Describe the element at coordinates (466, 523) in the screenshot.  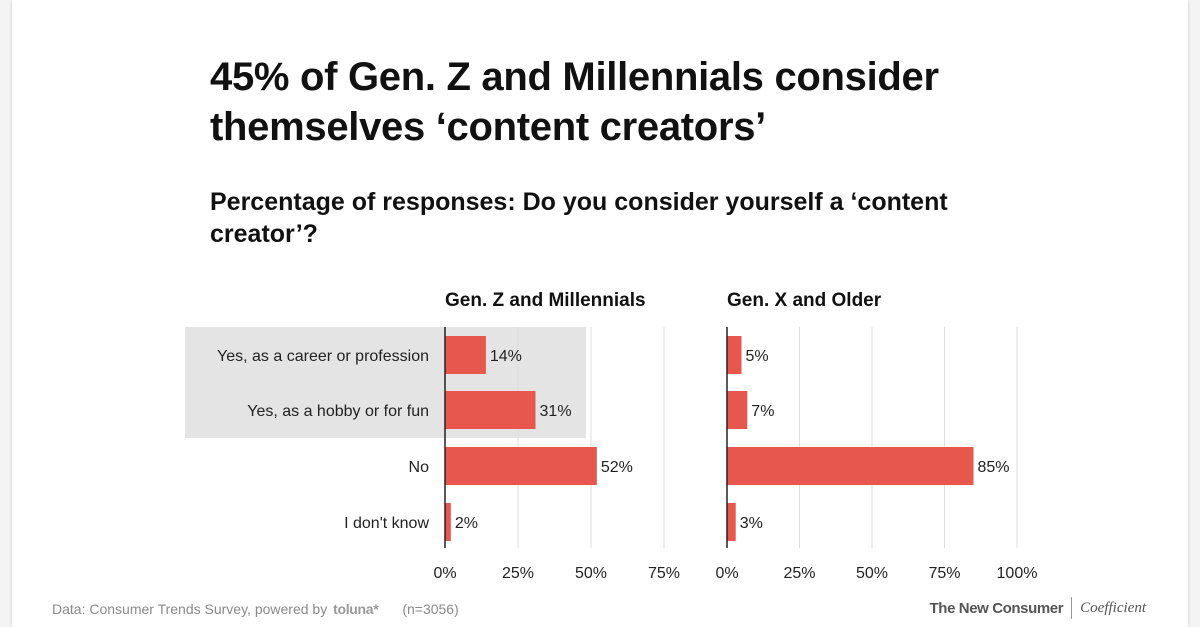
I see `value-label: 2%` at that location.